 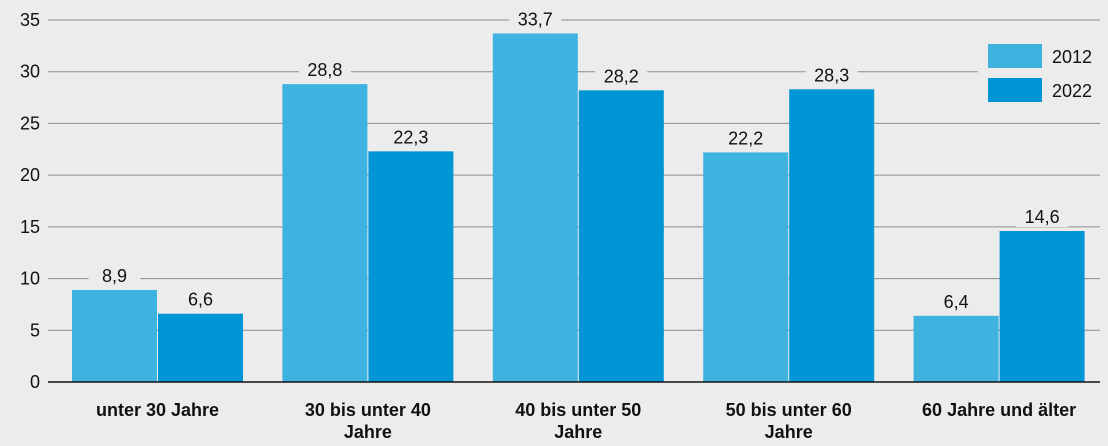 What do you see at coordinates (30, 175) in the screenshot?
I see `y-tick-label: 20` at bounding box center [30, 175].